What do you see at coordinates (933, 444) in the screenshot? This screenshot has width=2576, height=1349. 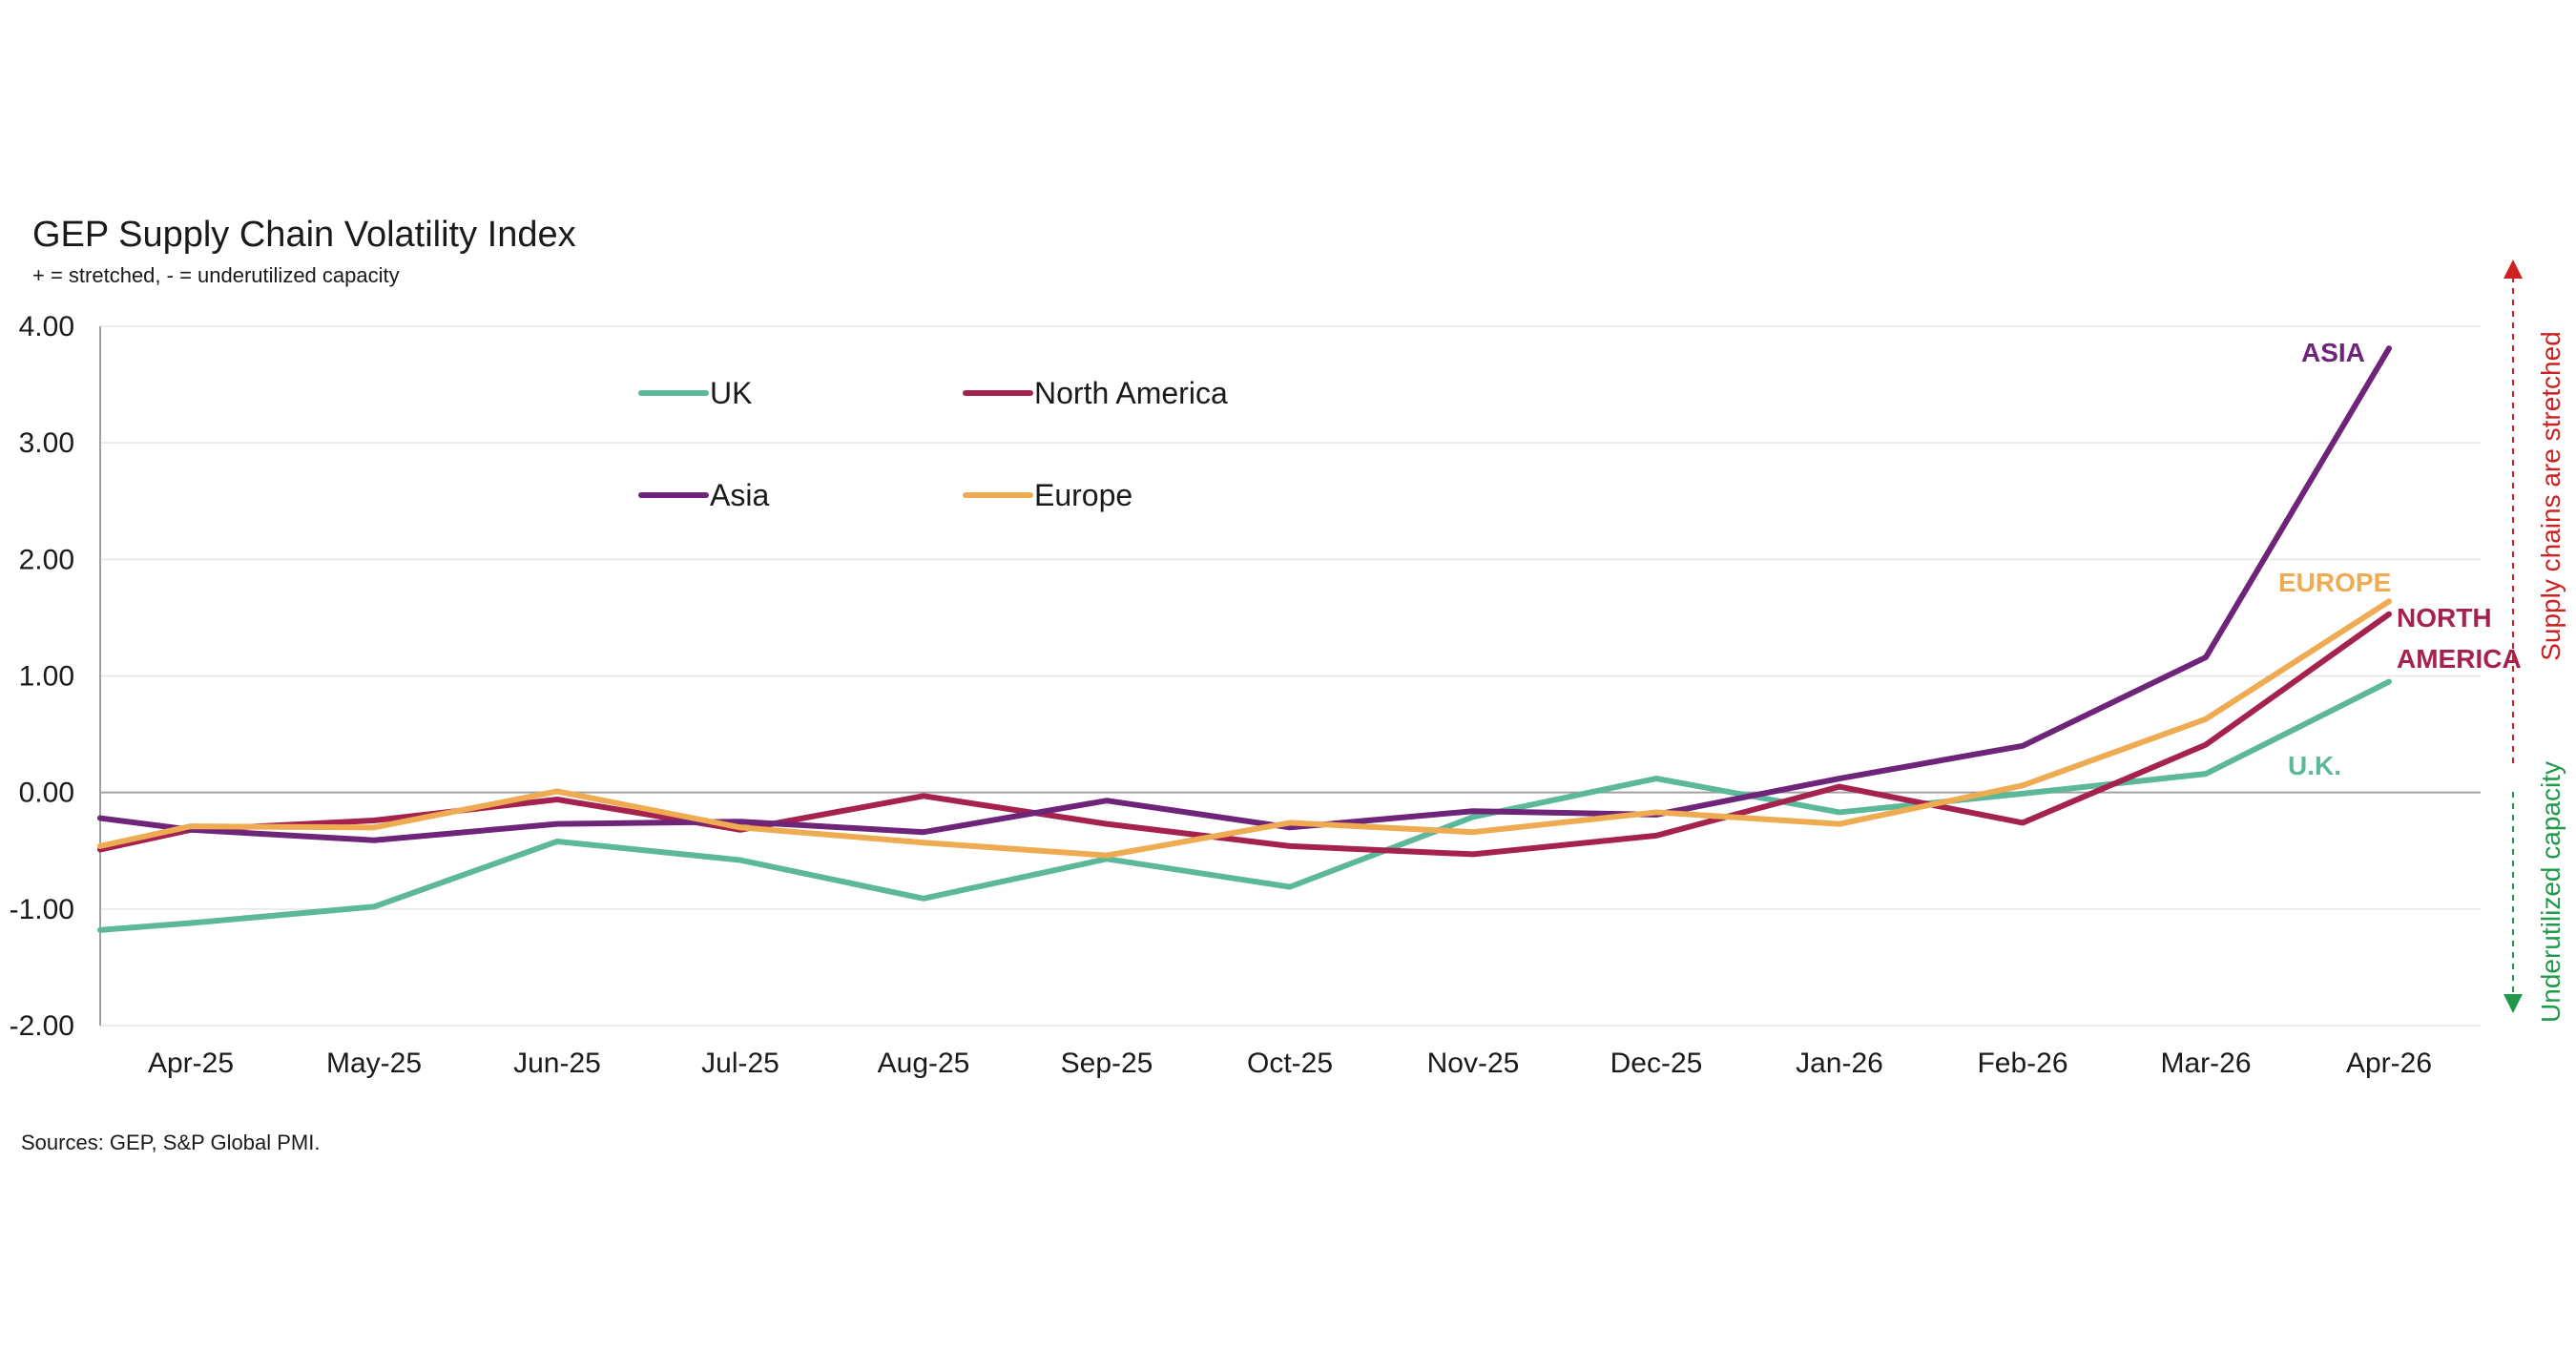 I see `legend: UK North America Asia Europe` at bounding box center [933, 444].